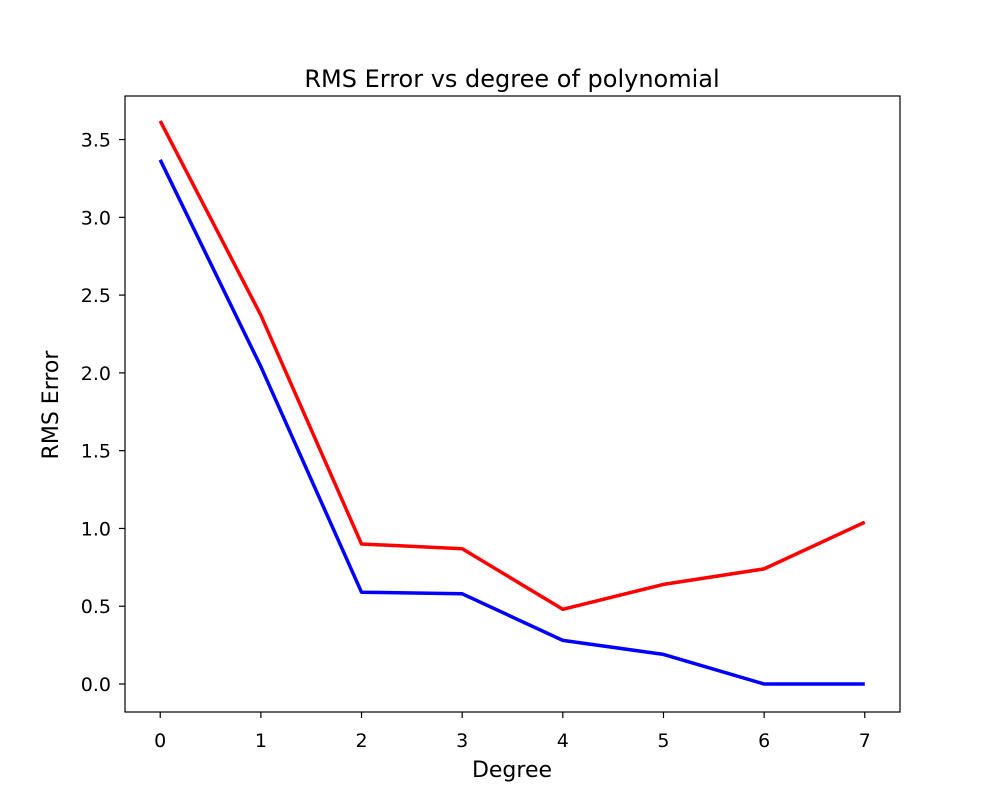  What do you see at coordinates (663, 741) in the screenshot?
I see `x-tick-label: 5` at bounding box center [663, 741].